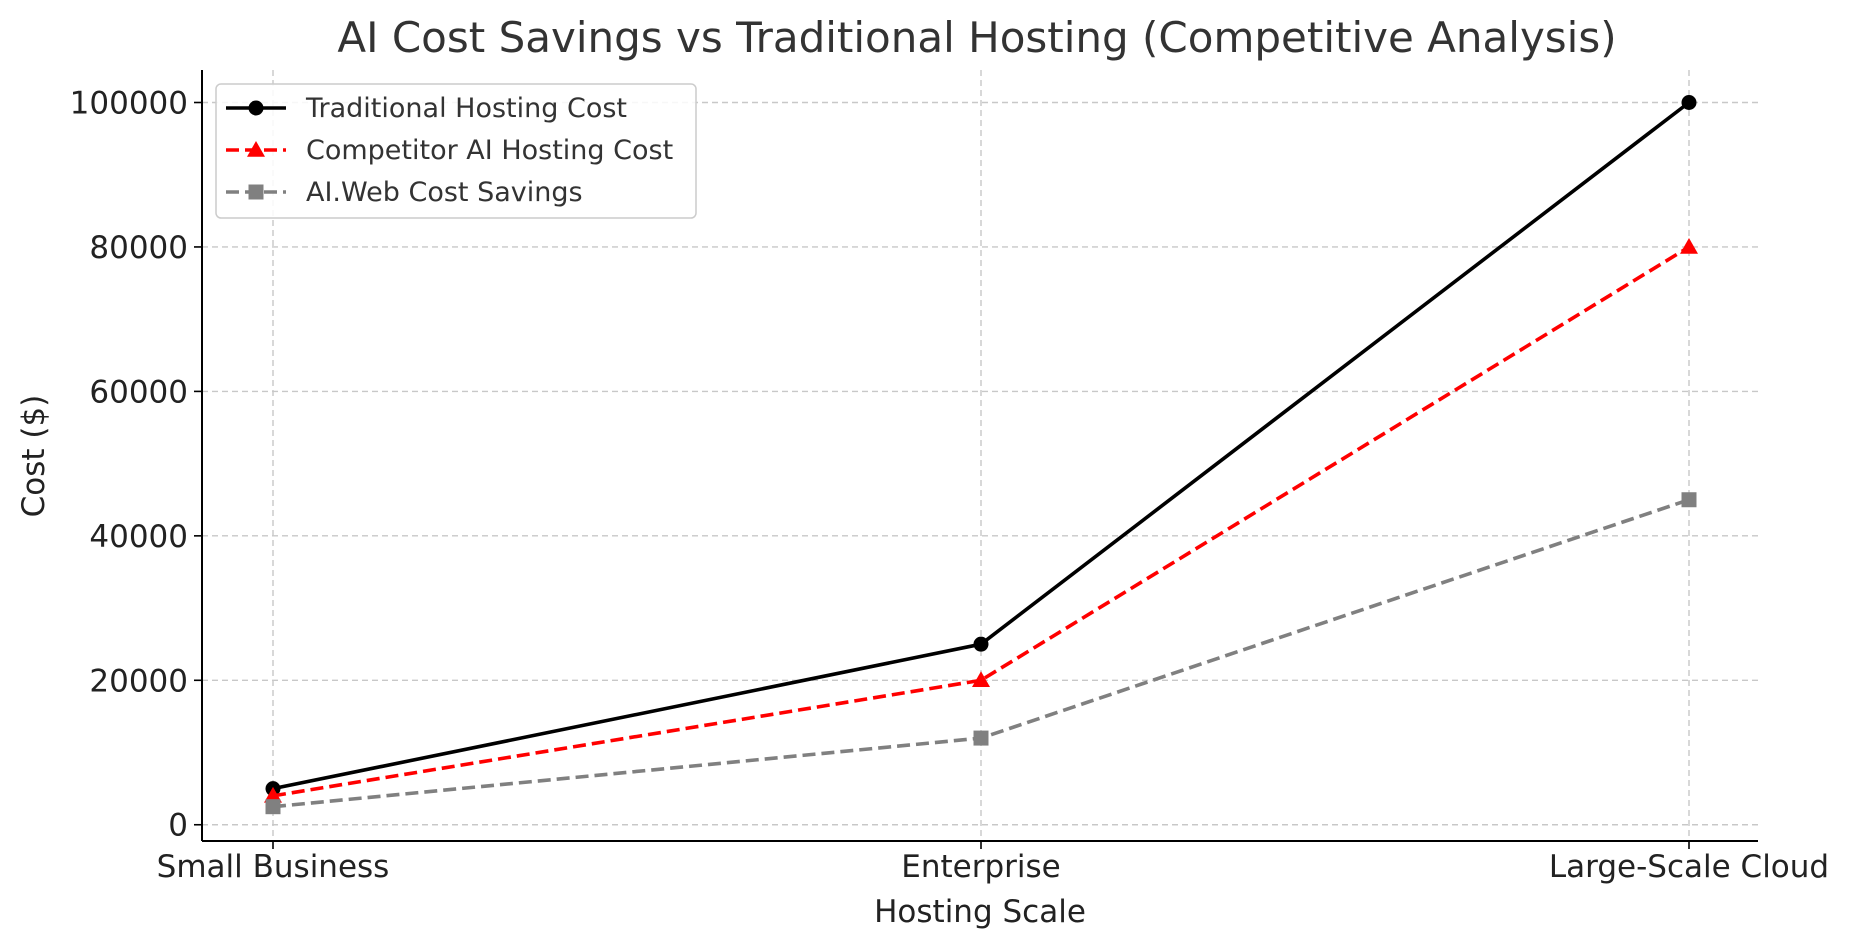 The image size is (1851, 951). I want to click on legend-entry: Competitor AI Hosting Cost, so click(449, 150).